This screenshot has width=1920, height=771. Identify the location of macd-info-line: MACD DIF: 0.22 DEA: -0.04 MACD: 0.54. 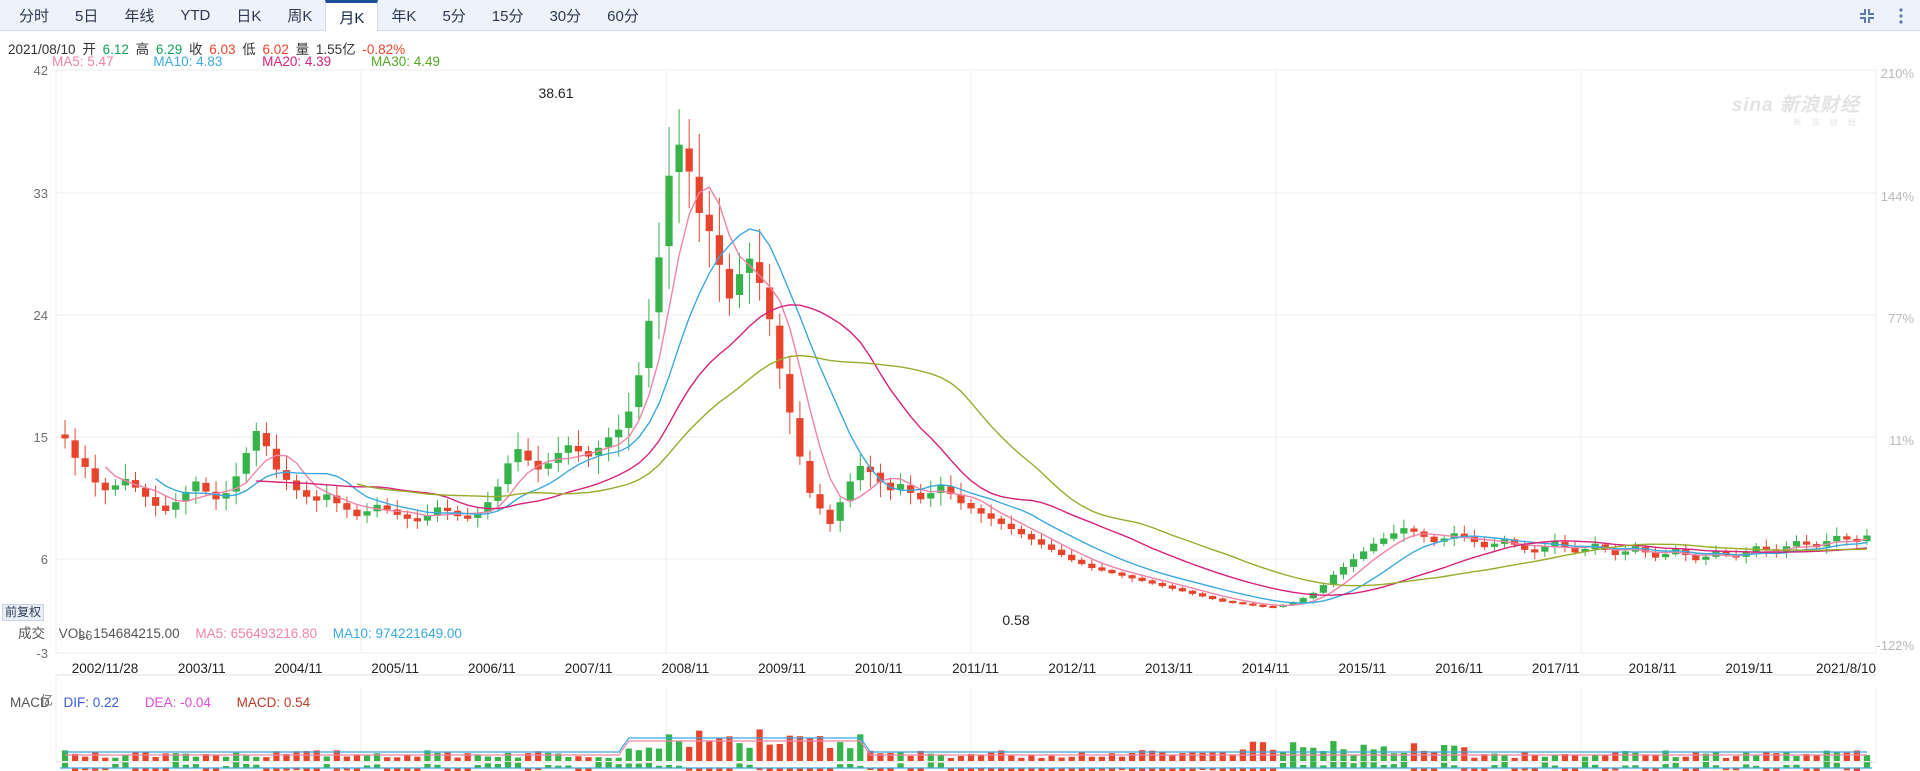
(160, 702).